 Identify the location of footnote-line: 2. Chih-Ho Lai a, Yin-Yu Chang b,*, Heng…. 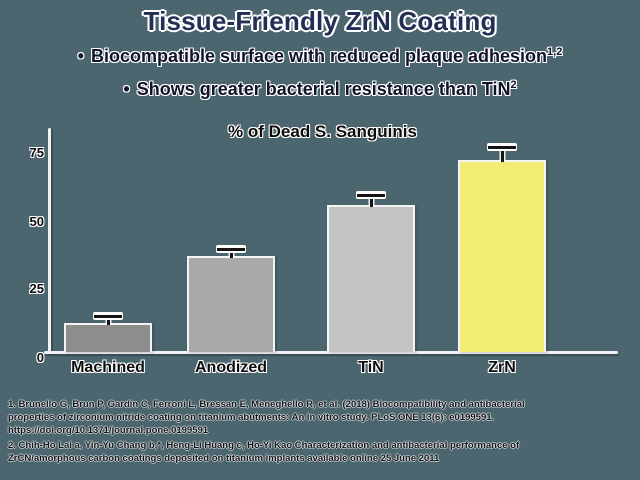
(264, 445).